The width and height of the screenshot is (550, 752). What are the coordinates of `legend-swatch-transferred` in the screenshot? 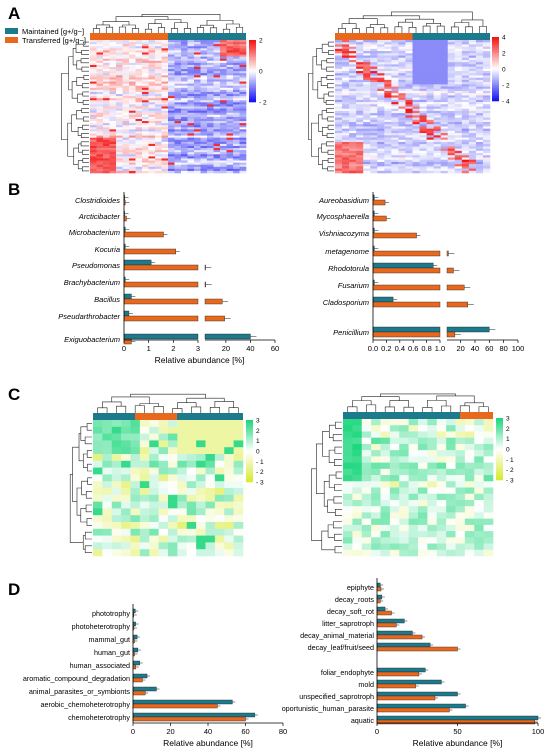 It's located at (11, 40).